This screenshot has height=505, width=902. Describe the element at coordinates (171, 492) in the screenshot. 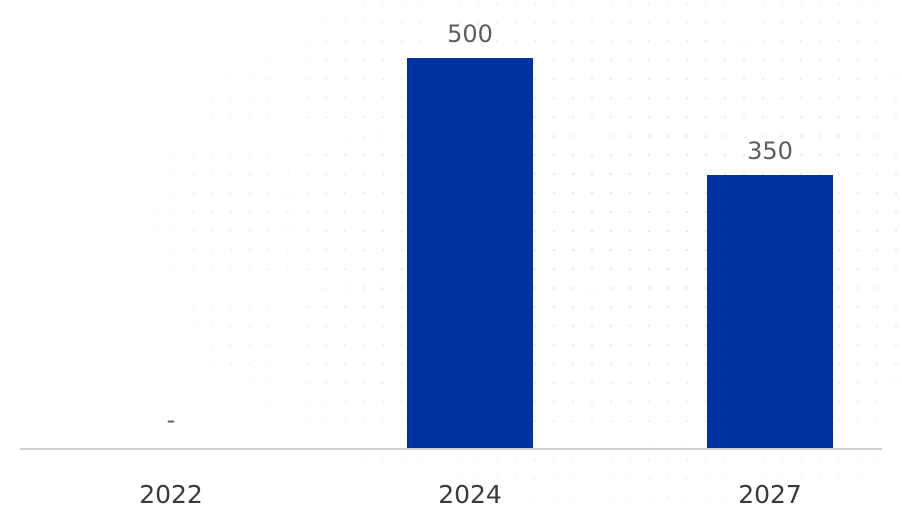

I see `x-tick-label-2022: 2022` at that location.